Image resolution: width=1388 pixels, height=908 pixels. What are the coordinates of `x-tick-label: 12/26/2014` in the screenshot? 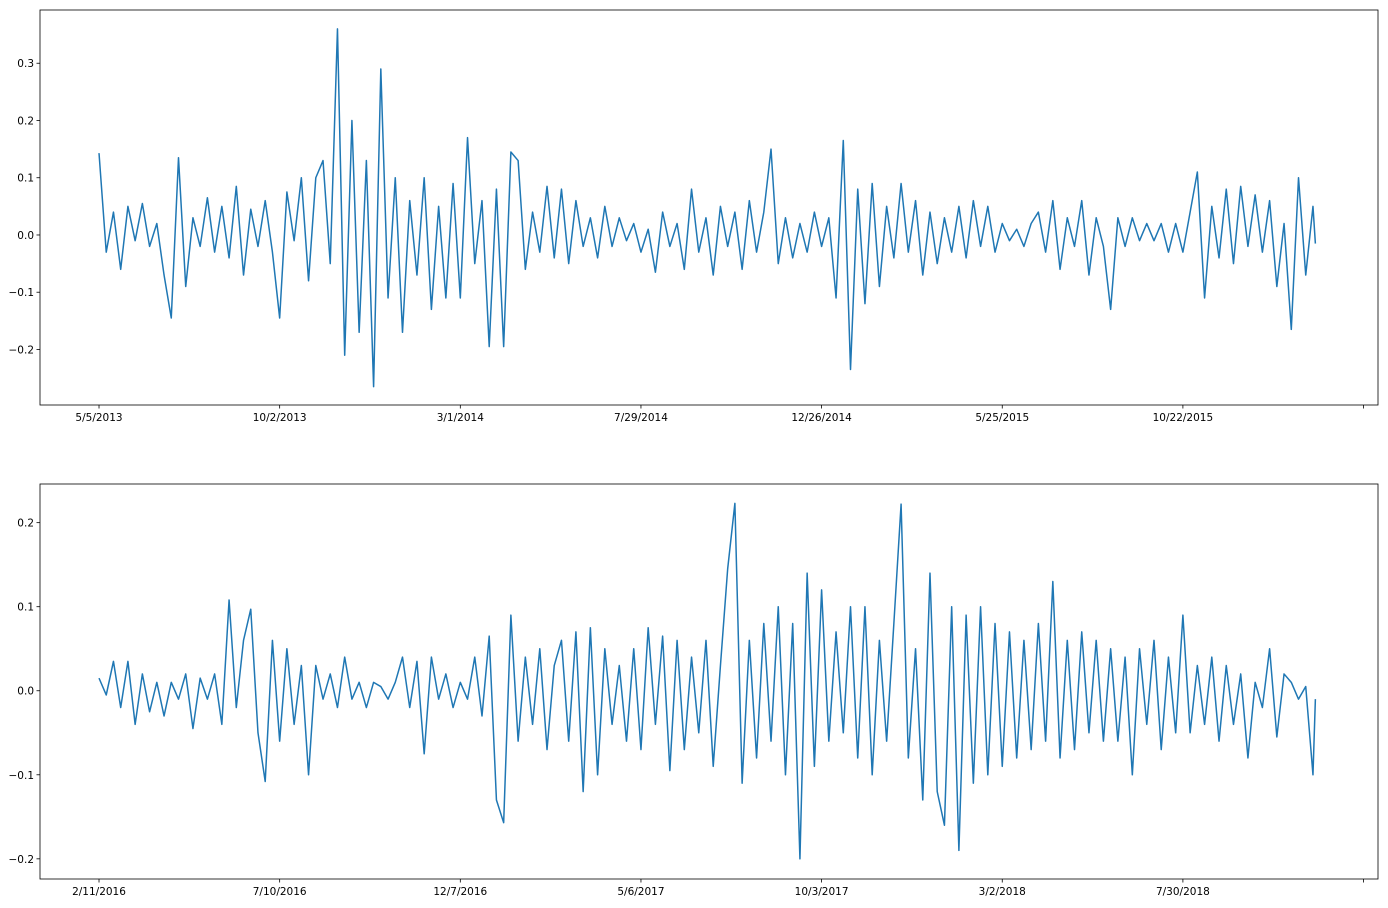 It's located at (821, 418).